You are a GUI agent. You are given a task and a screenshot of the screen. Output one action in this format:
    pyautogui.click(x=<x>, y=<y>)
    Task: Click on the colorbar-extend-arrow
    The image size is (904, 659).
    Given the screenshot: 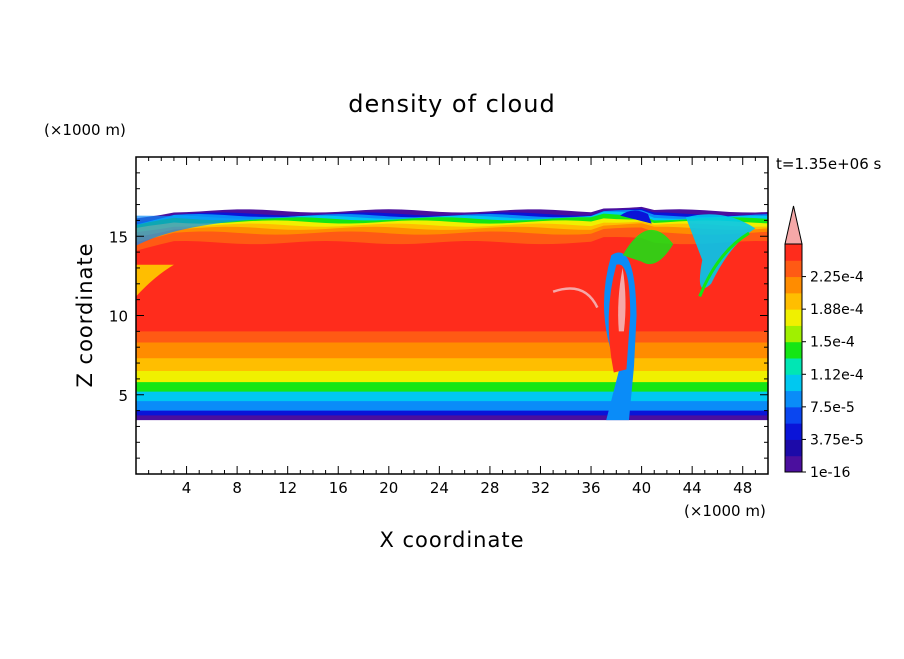 What is the action you would take?
    pyautogui.click(x=793, y=225)
    